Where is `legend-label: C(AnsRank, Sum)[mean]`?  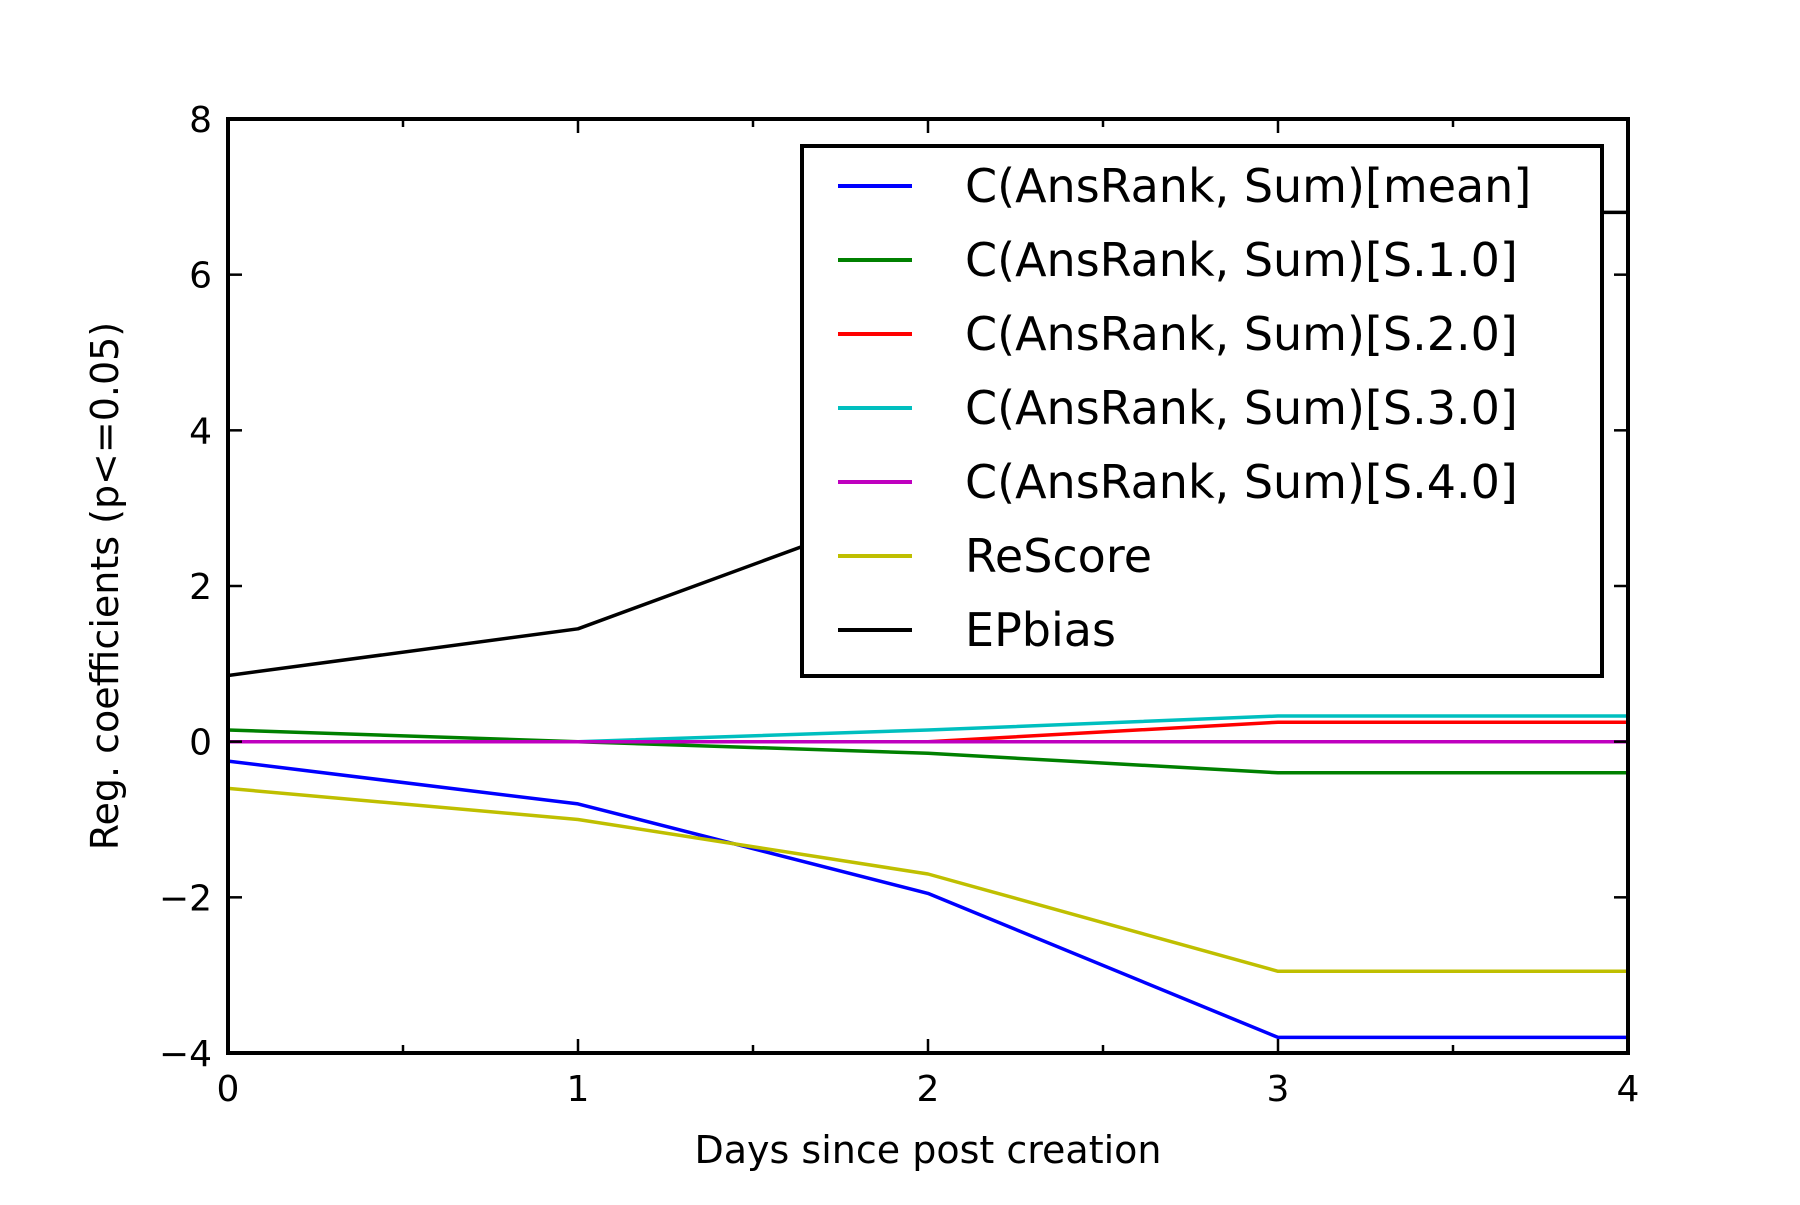
legend-label: C(AnsRank, Sum)[mean] is located at coordinates (1248, 186).